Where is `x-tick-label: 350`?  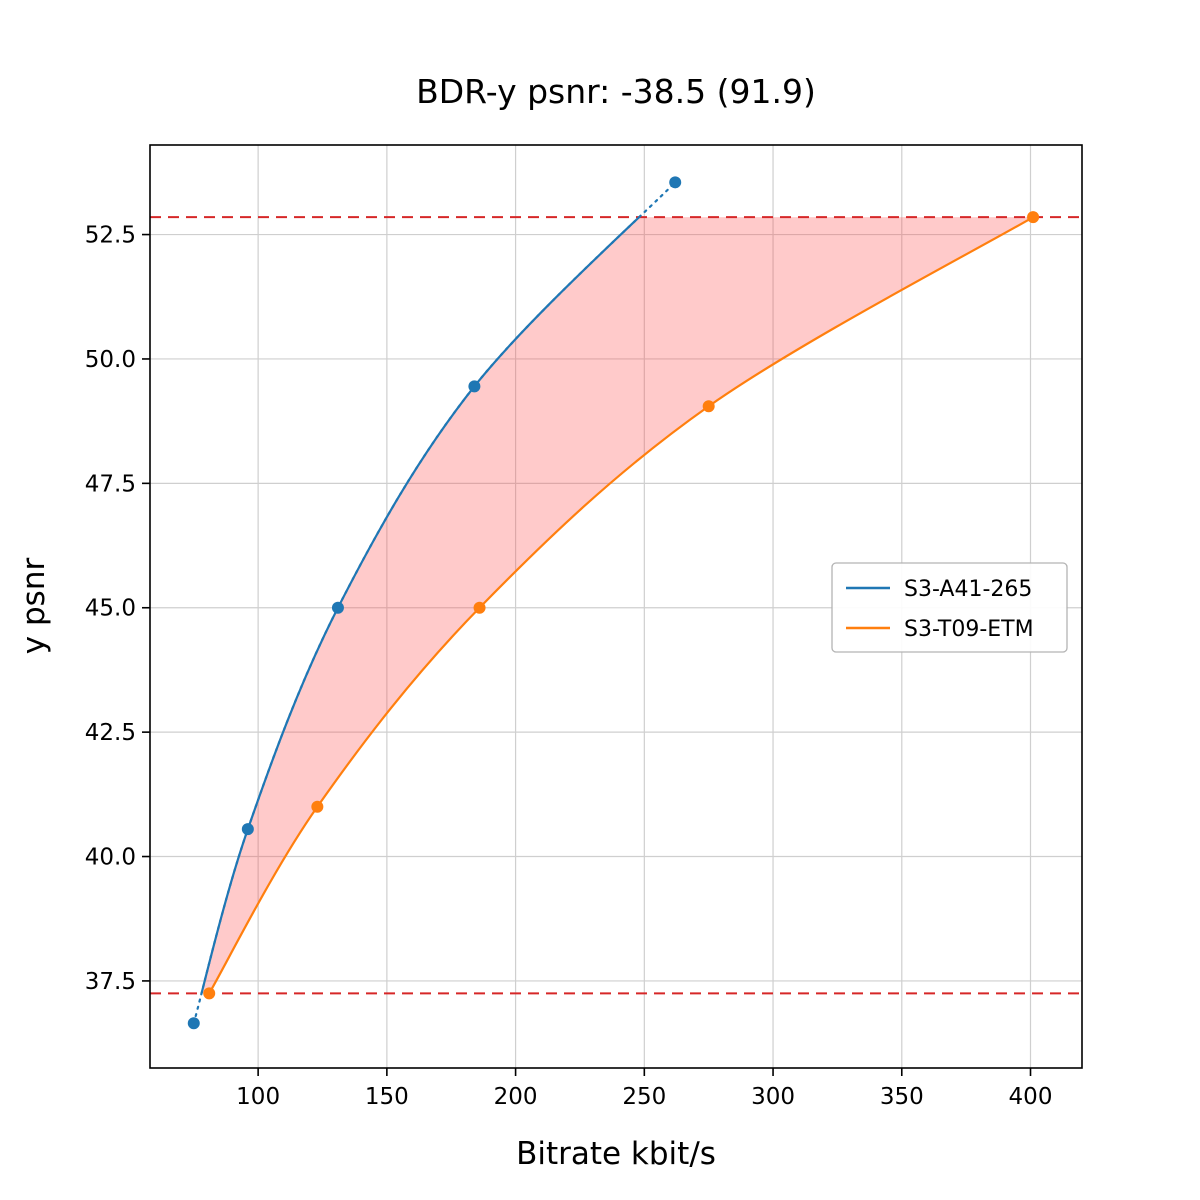
x-tick-label: 350 is located at coordinates (902, 1097).